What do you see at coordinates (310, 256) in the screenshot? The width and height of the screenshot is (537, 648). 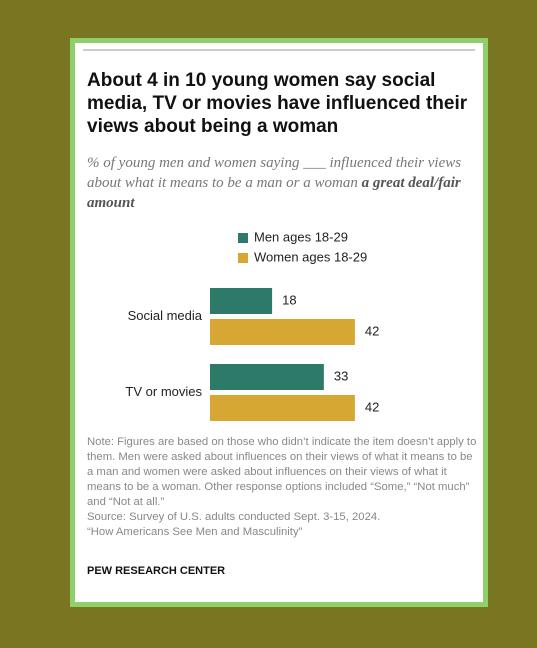 I see `legend-label: Women ages 18-29` at bounding box center [310, 256].